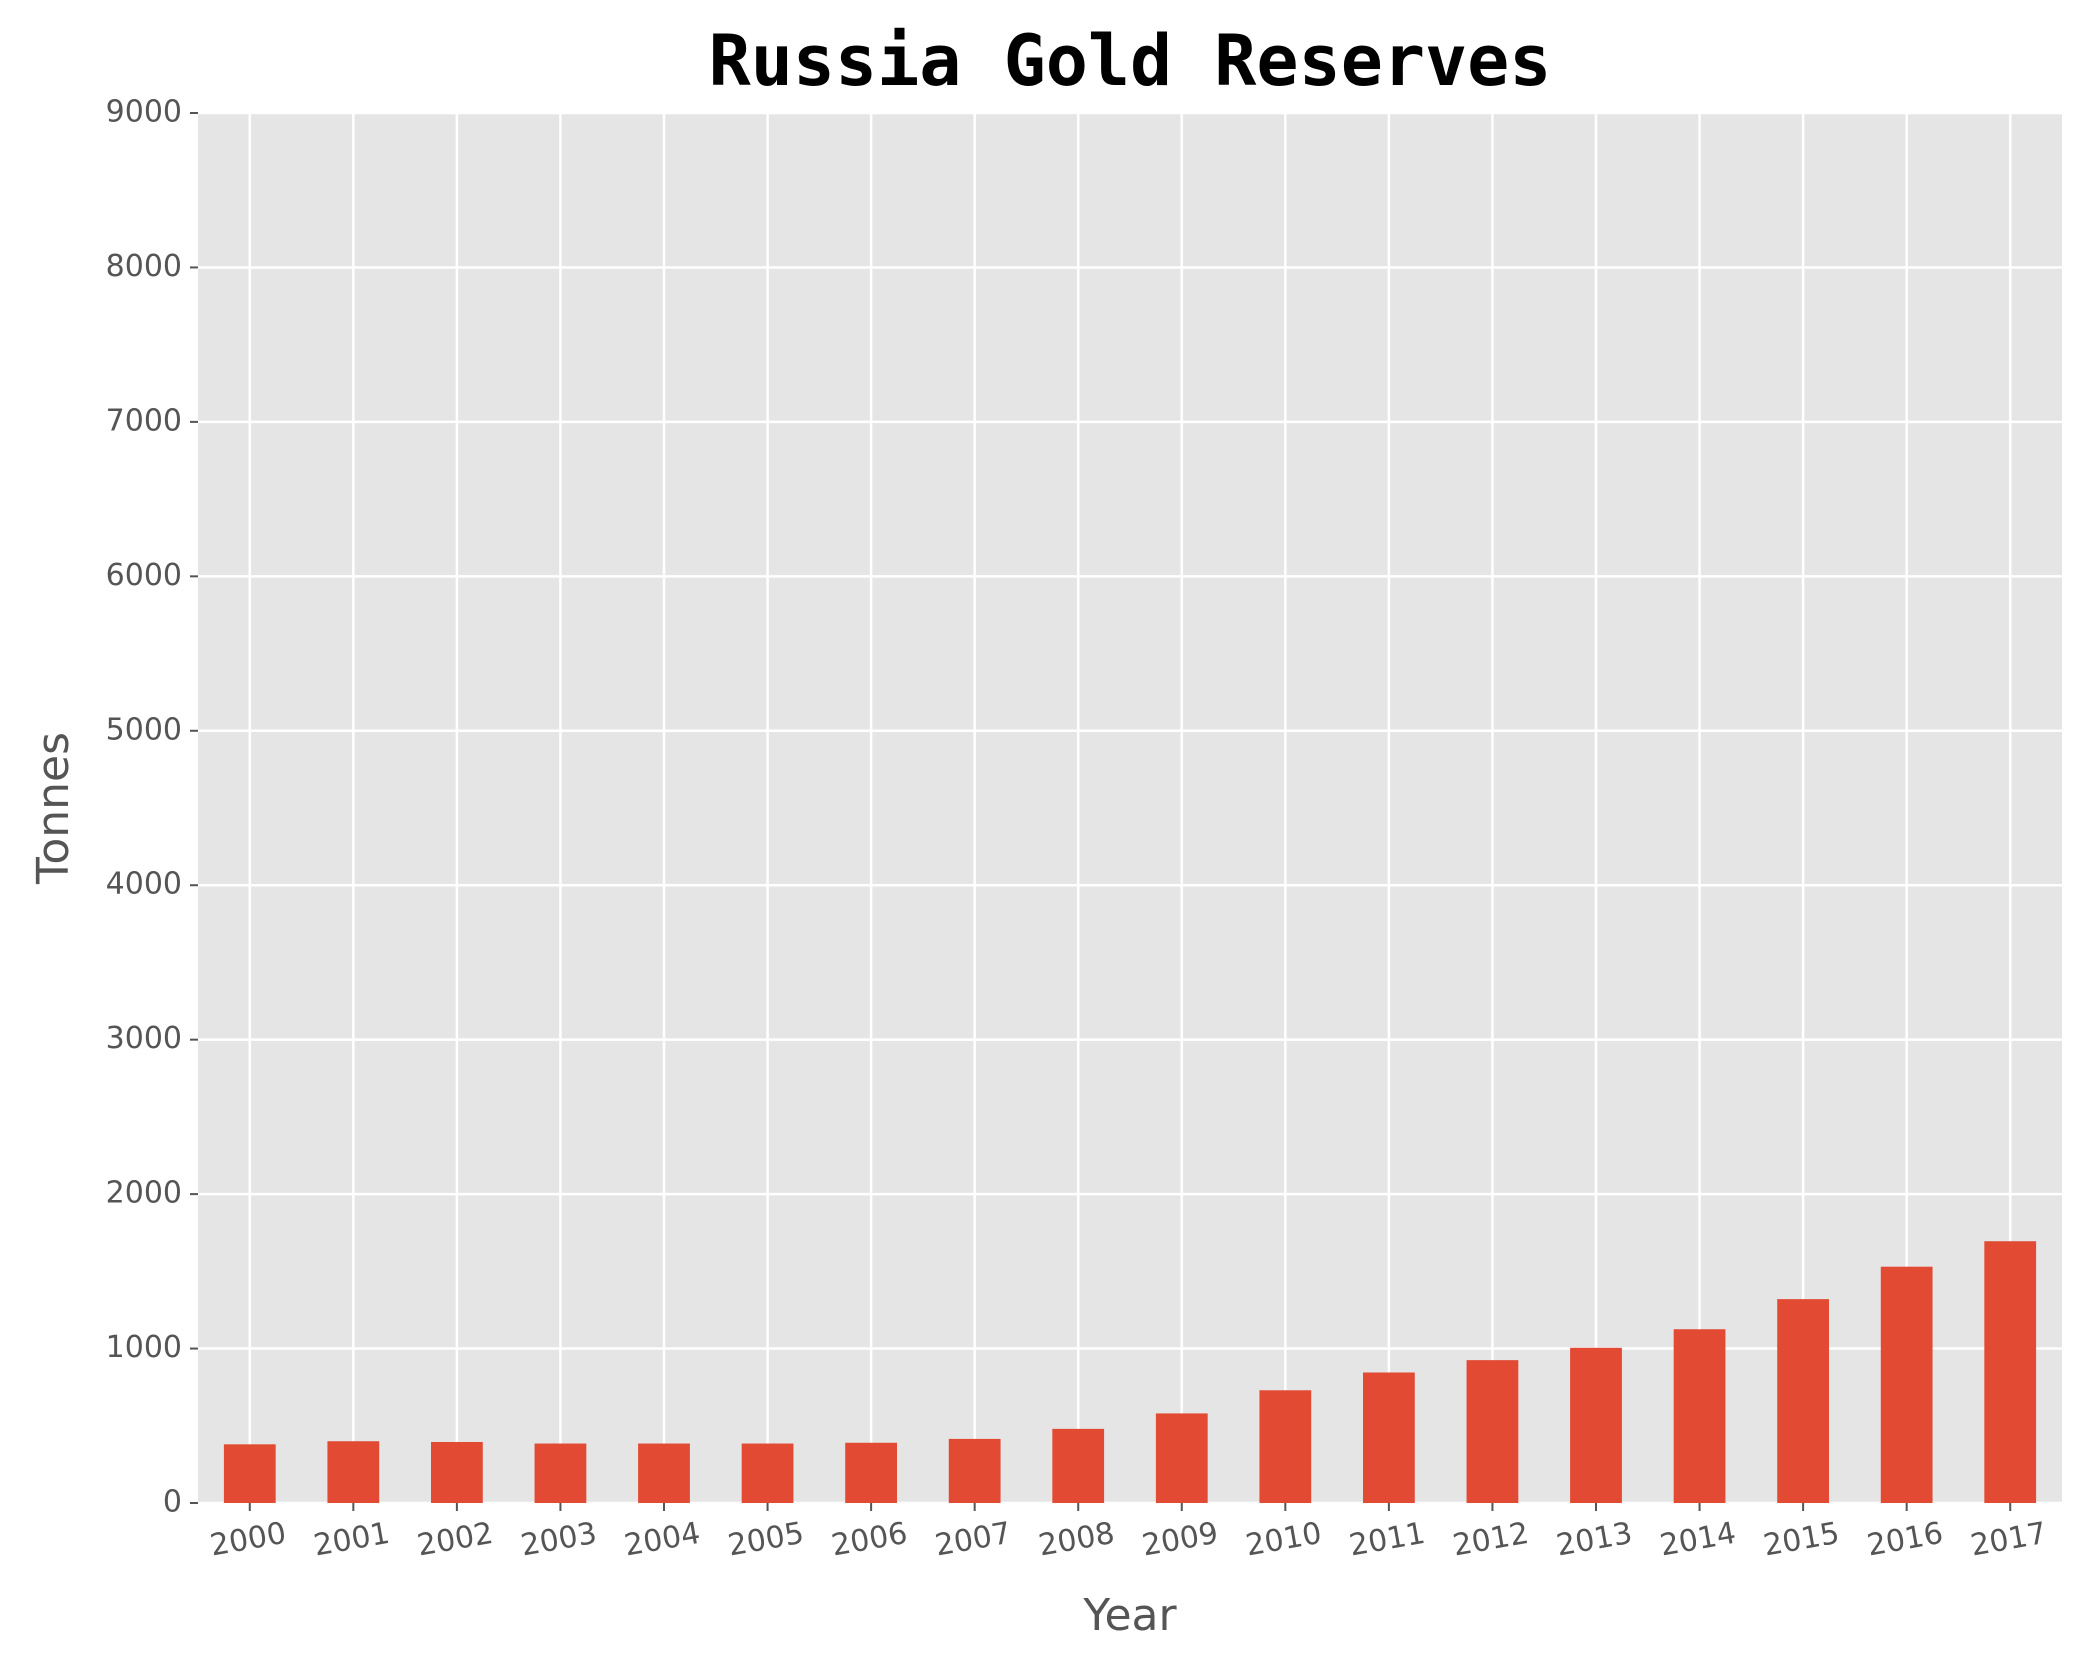  What do you see at coordinates (1906, 1384) in the screenshot?
I see `bar-2016` at bounding box center [1906, 1384].